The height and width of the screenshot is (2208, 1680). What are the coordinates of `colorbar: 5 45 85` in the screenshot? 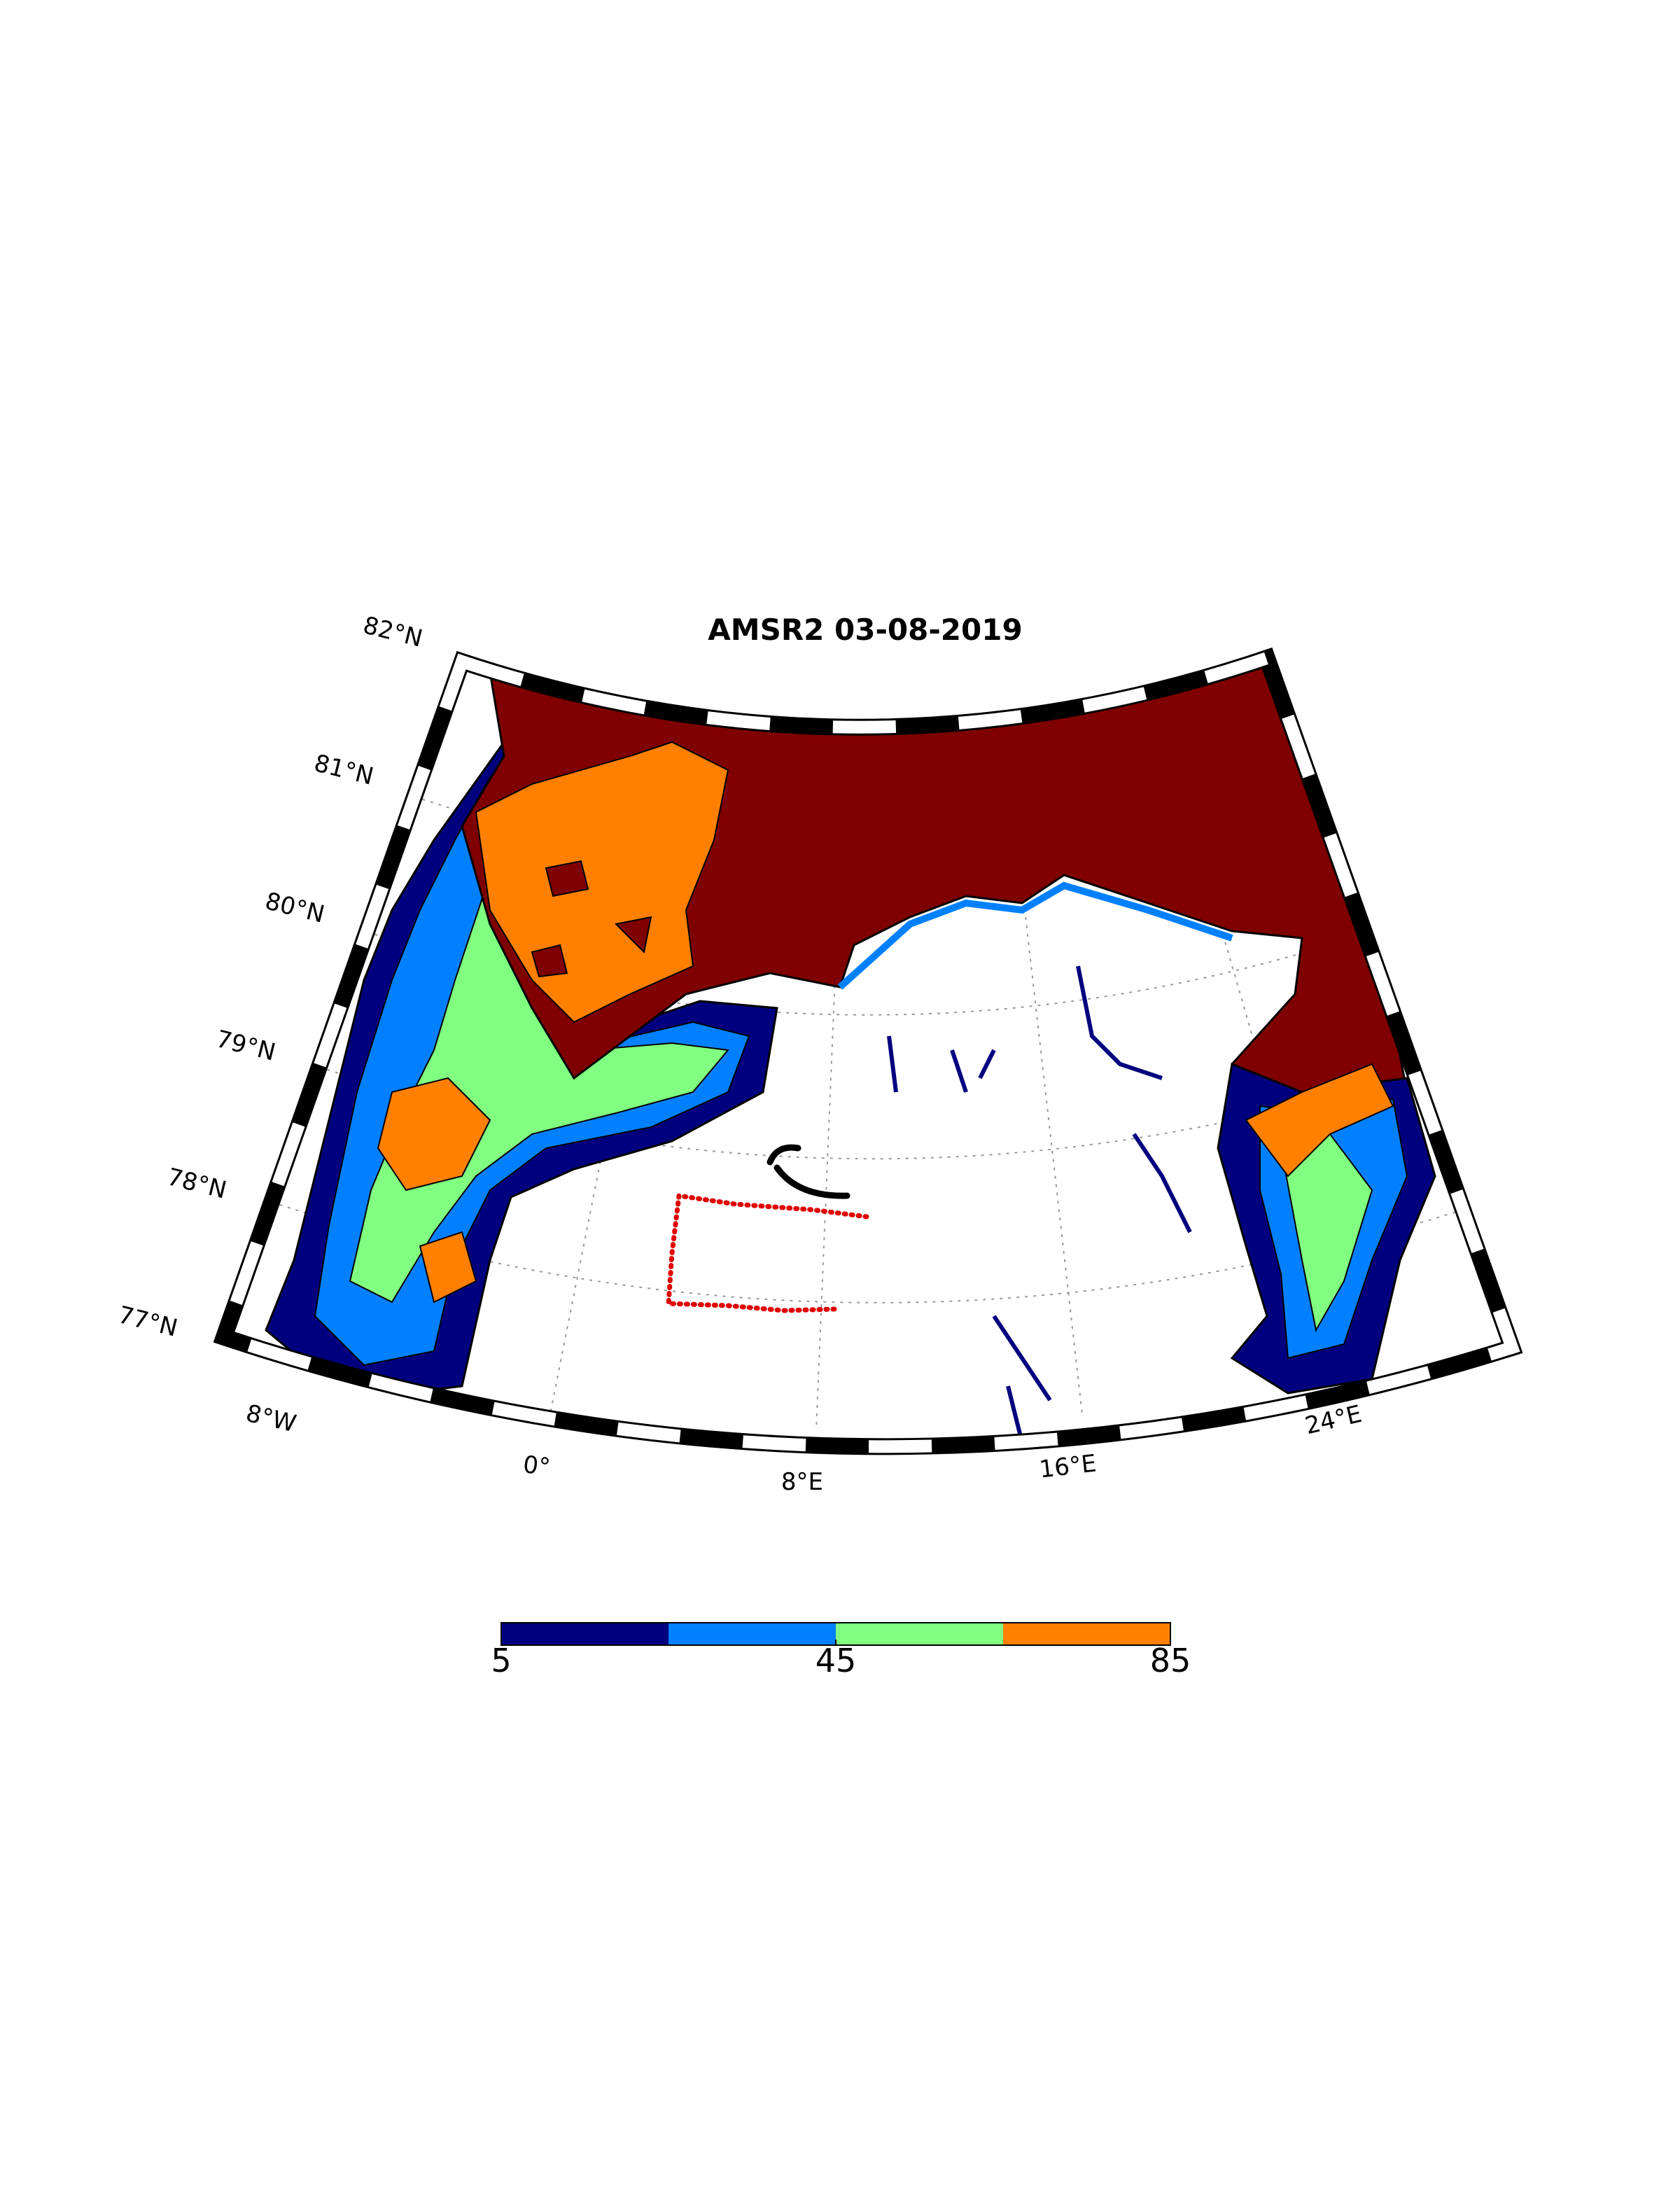 It's located at (841, 1651).